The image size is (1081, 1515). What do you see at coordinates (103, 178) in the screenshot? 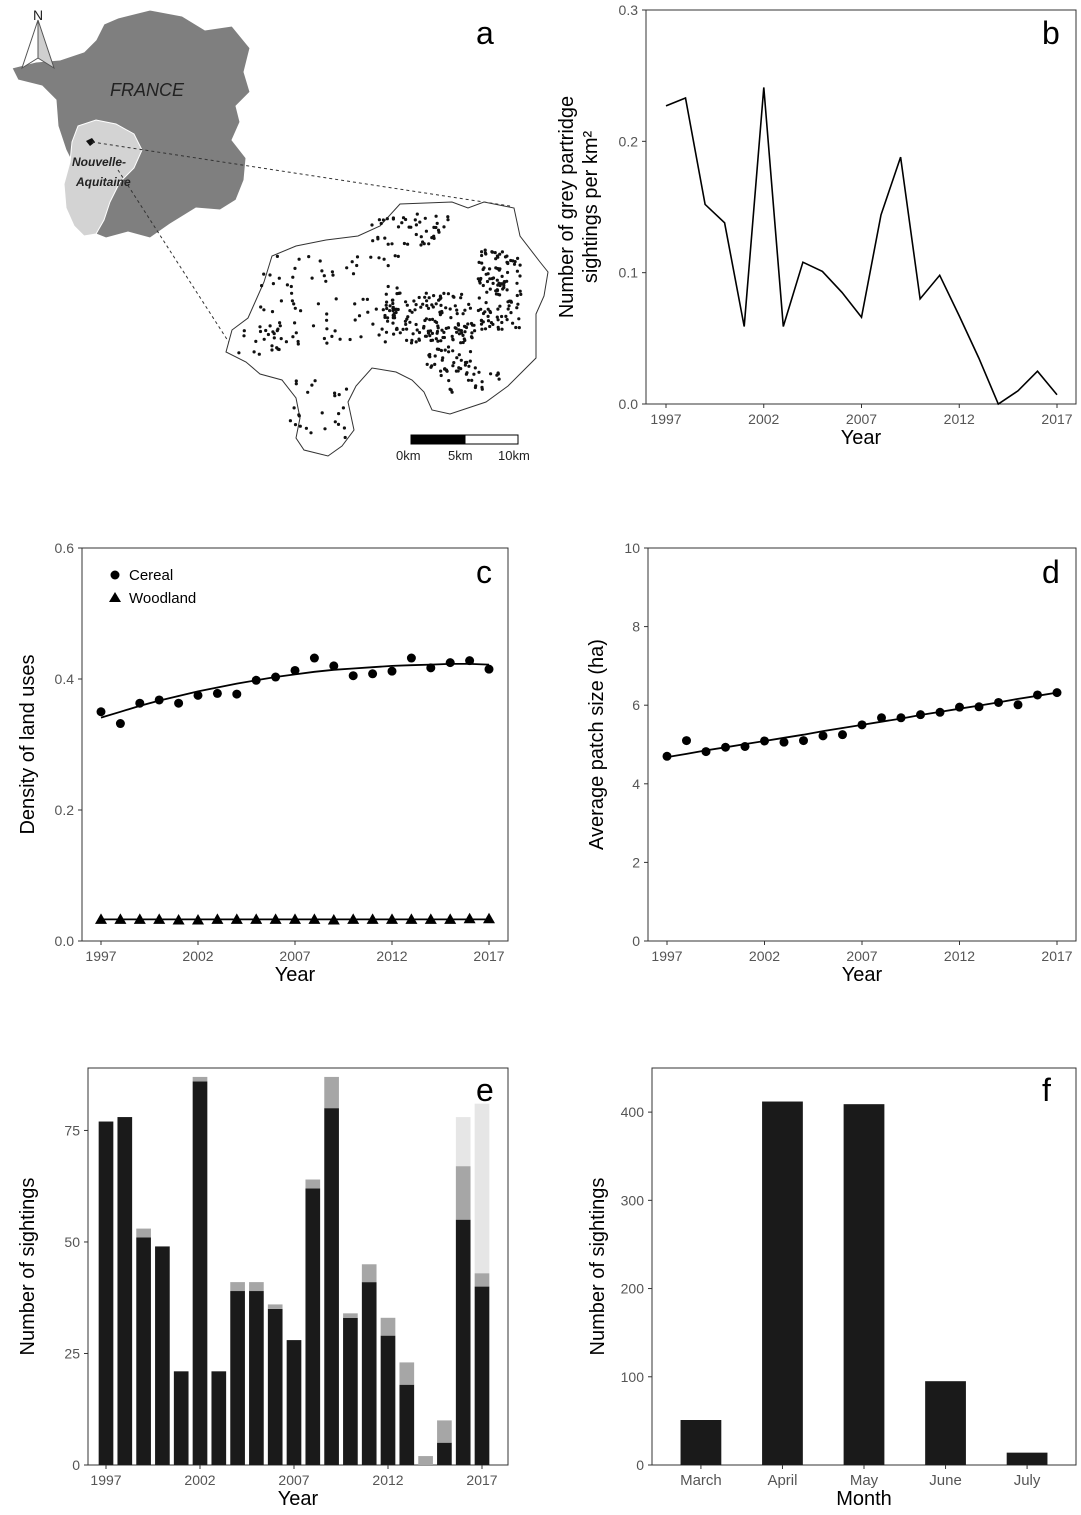
I see `nouvelle-aquitaine-region-shape` at bounding box center [103, 178].